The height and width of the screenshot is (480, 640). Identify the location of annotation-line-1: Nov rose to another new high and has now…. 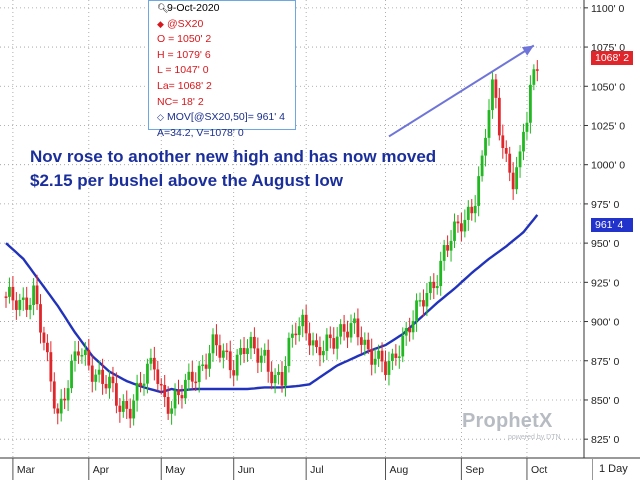
(233, 156).